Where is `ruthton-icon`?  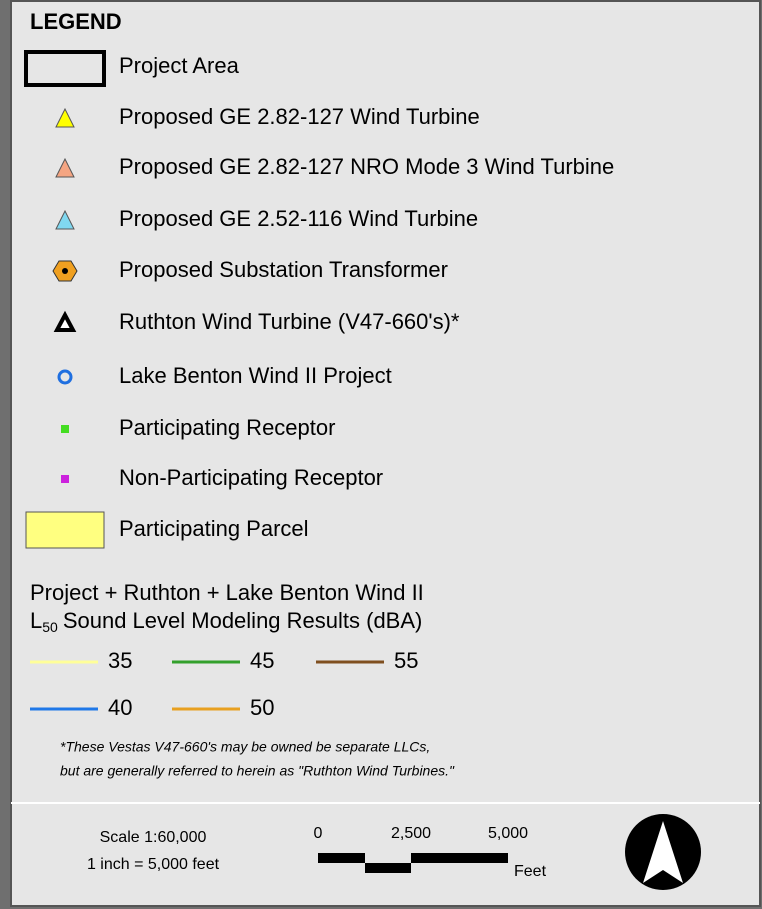
ruthton-icon is located at coordinates (65, 321).